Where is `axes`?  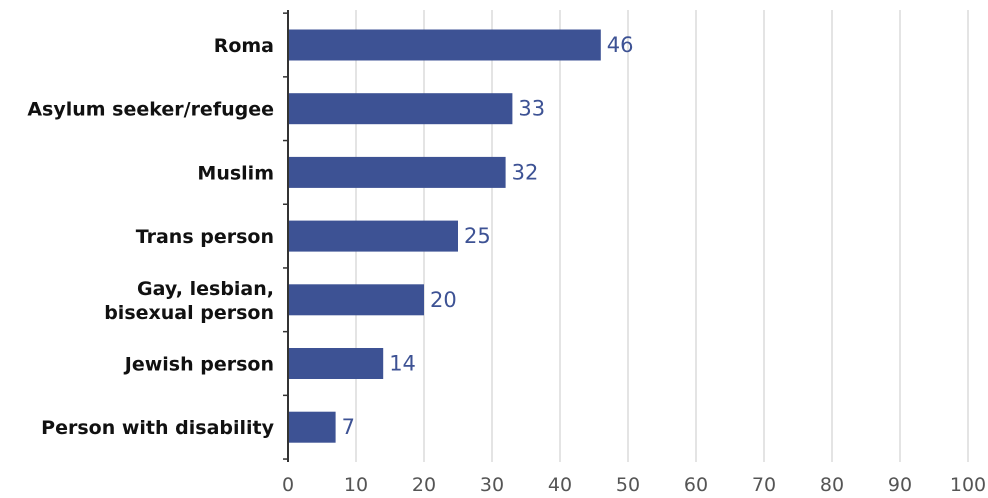
axes is located at coordinates (286, 236).